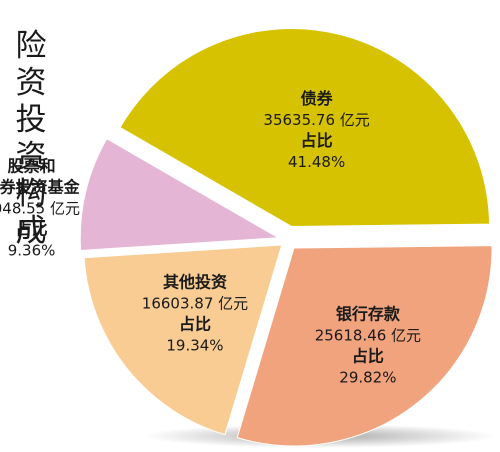  I want to click on title-char: 成, so click(31, 231).